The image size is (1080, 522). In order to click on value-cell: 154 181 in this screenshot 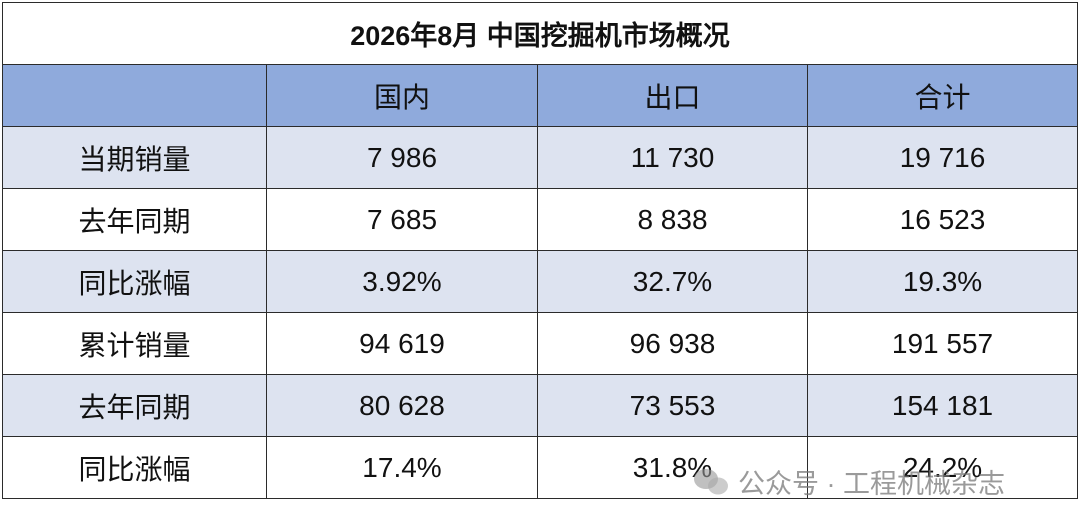, I will do `click(942, 405)`.